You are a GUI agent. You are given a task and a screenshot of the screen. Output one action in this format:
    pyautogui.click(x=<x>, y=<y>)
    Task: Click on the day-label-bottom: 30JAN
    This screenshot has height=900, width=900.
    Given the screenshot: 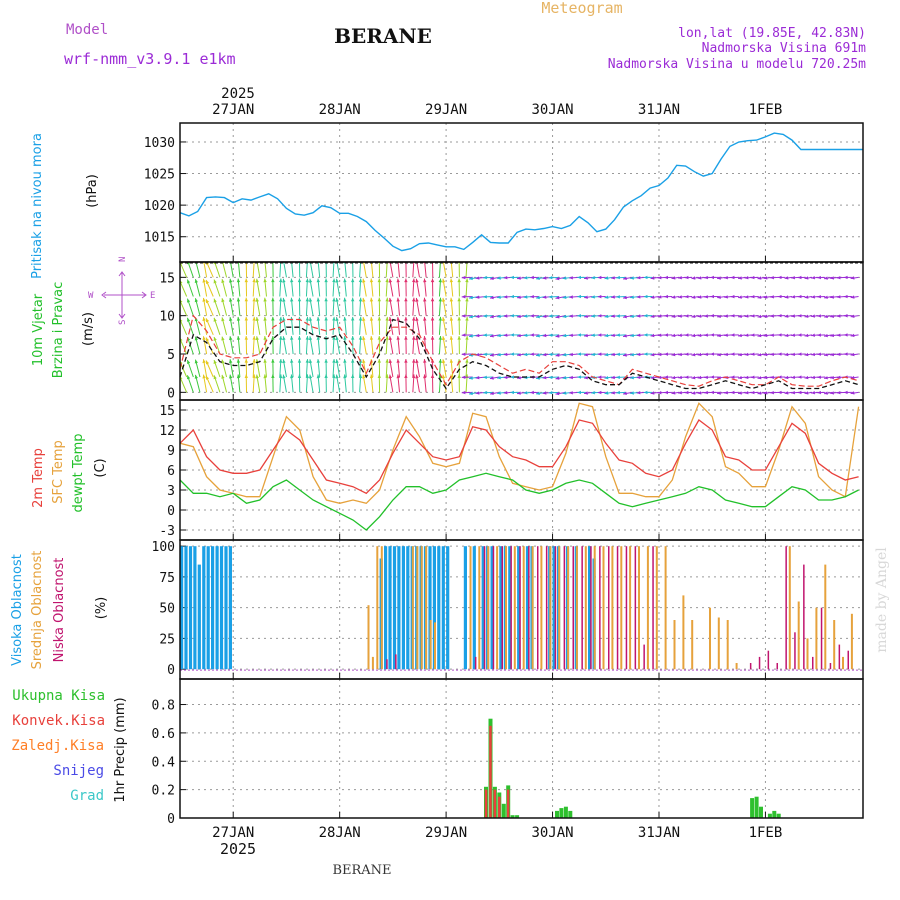 What is the action you would take?
    pyautogui.click(x=552, y=833)
    